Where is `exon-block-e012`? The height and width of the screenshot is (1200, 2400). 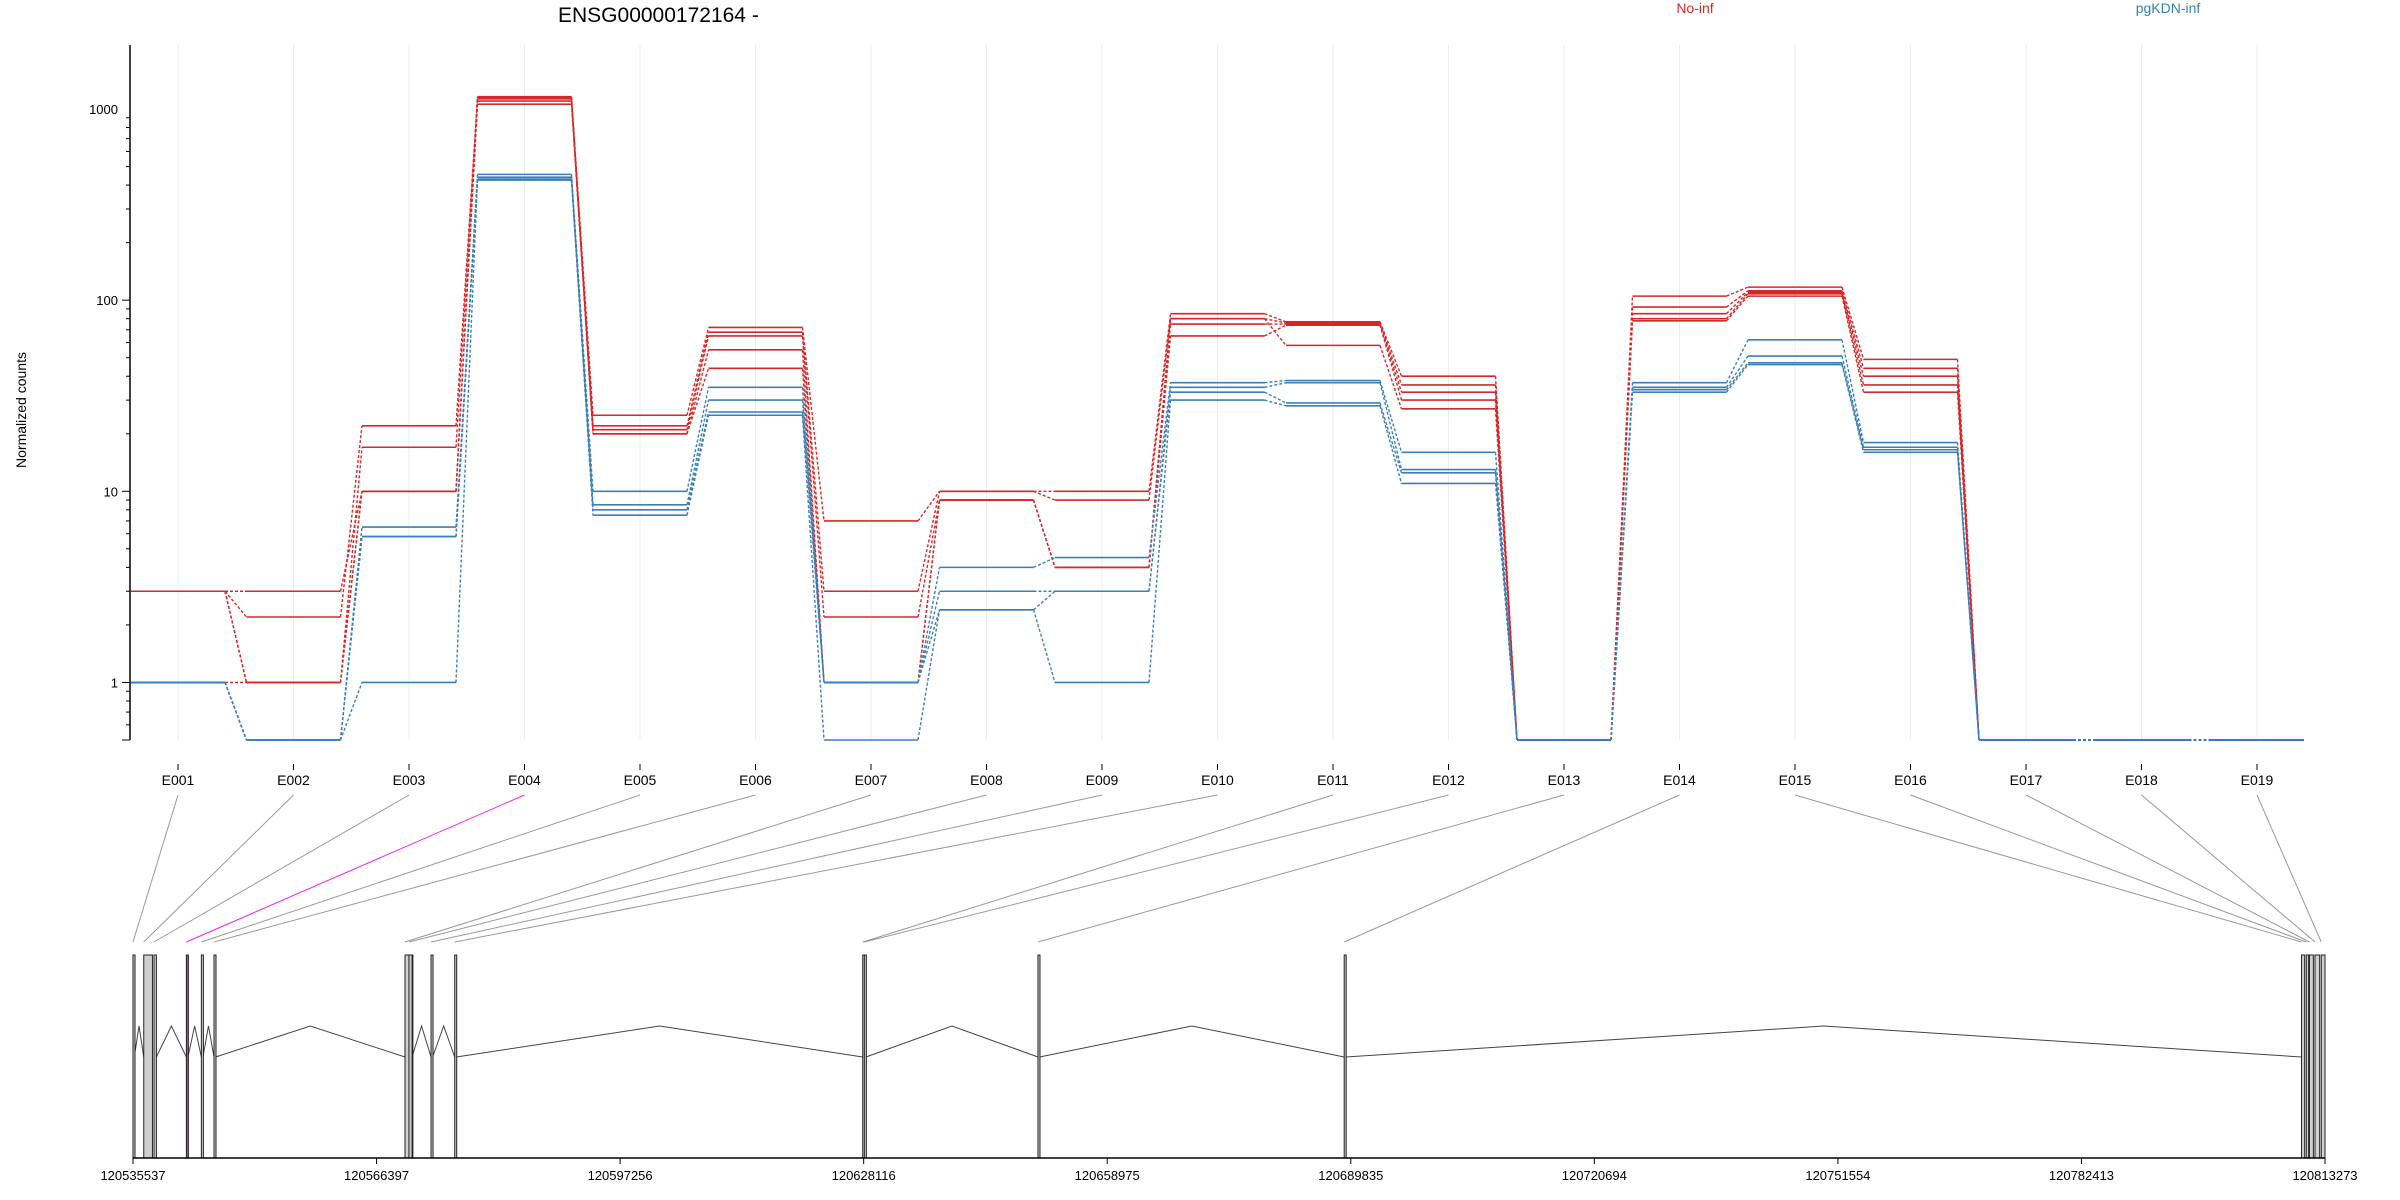 exon-block-e012 is located at coordinates (865, 1056).